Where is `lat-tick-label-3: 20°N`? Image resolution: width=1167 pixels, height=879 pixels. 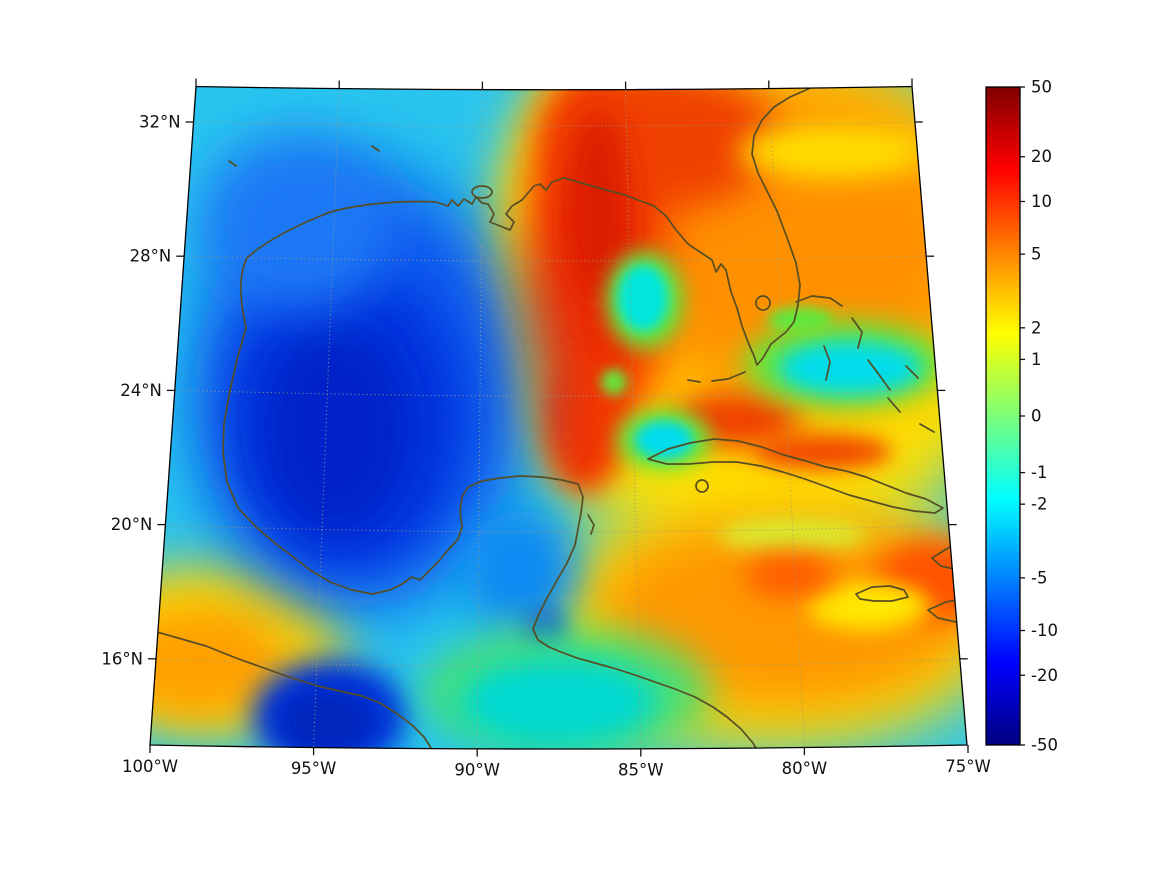 lat-tick-label-3: 20°N is located at coordinates (132, 524).